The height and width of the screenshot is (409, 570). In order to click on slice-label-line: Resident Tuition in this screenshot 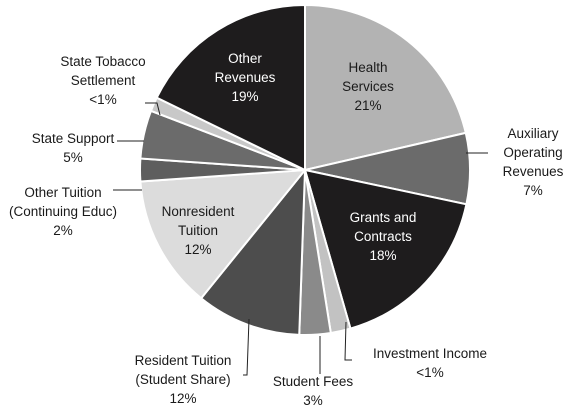, I will do `click(183, 360)`.